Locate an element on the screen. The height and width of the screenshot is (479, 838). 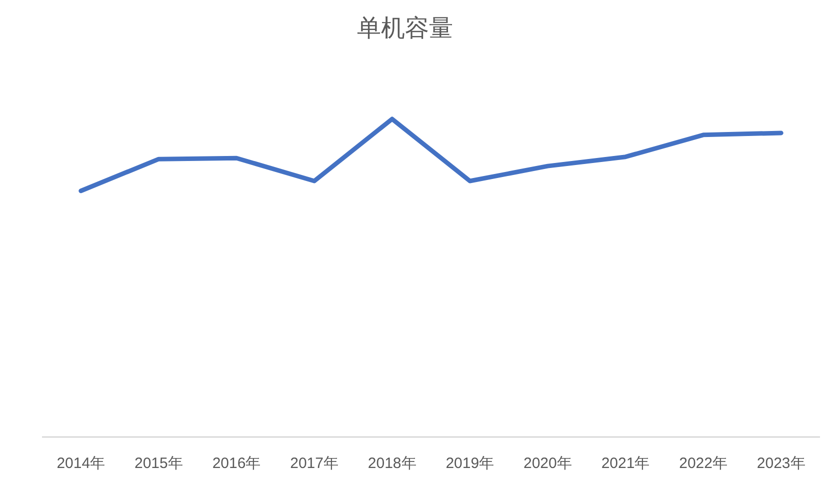
x-tick-label: 2020年 is located at coordinates (548, 463).